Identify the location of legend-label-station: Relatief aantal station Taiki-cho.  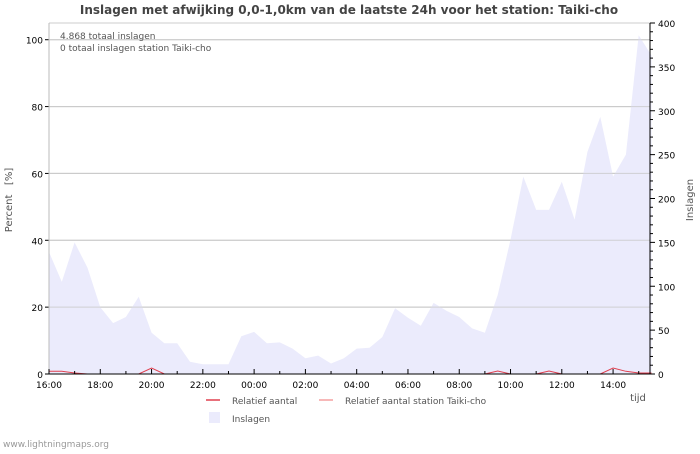
(416, 402).